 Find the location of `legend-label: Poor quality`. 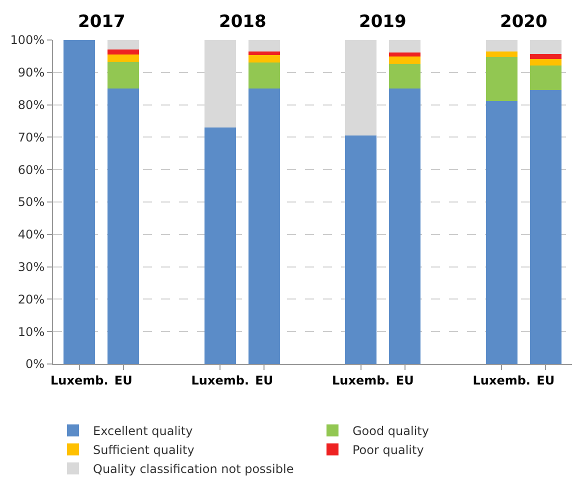

legend-label: Poor quality is located at coordinates (388, 450).